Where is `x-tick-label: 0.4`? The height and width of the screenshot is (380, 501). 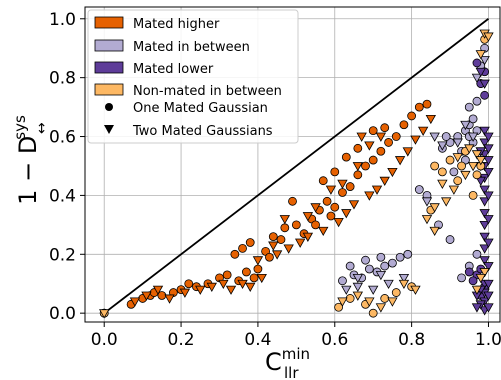 x-tick-label: 0.4 is located at coordinates (257, 340).